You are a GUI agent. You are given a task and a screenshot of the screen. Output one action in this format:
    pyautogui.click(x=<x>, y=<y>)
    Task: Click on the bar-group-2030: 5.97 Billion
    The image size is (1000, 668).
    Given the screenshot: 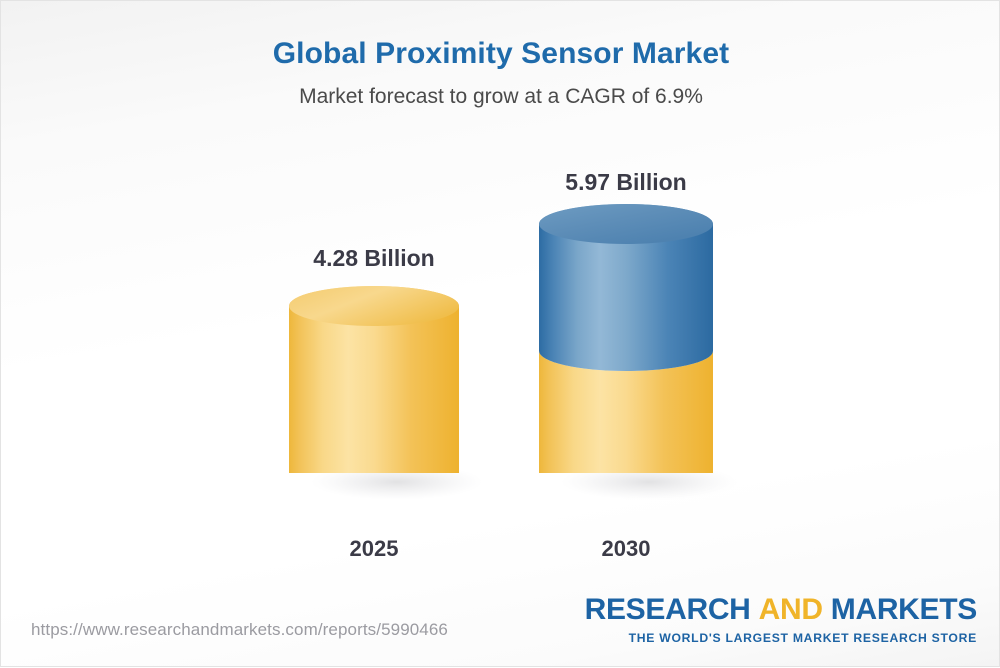 What is the action you would take?
    pyautogui.click(x=638, y=361)
    